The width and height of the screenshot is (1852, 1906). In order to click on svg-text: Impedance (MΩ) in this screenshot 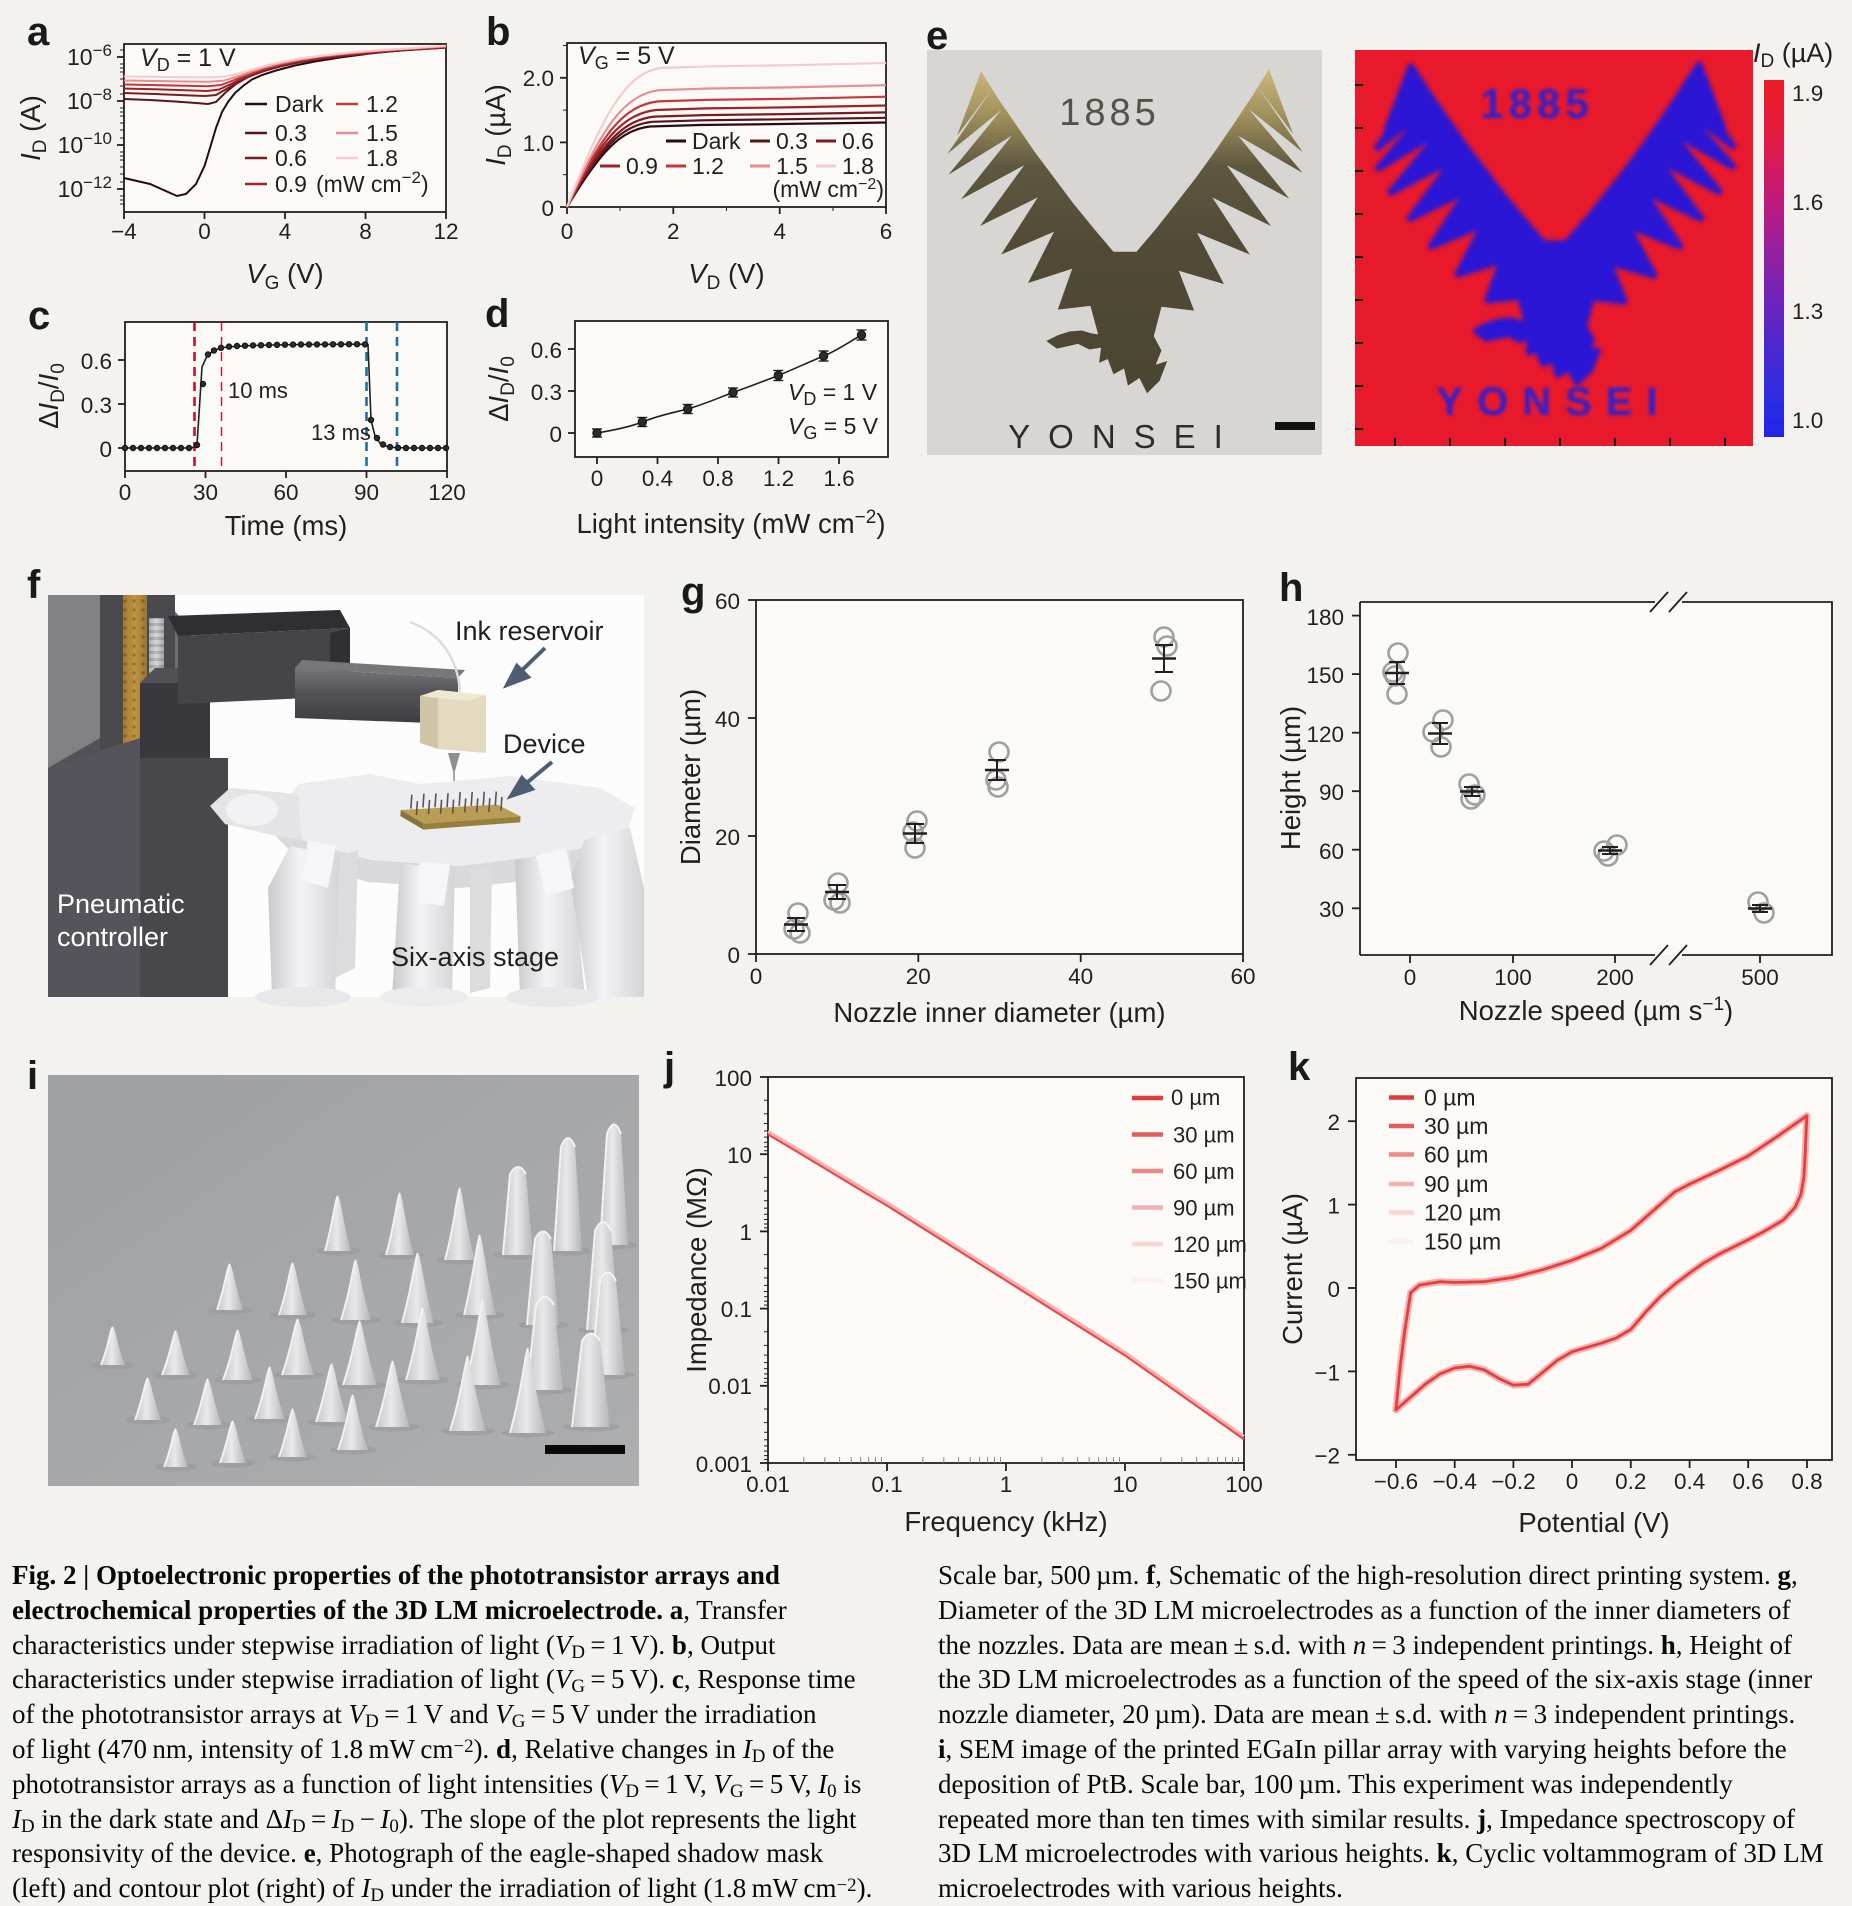, I will do `click(696, 1270)`.